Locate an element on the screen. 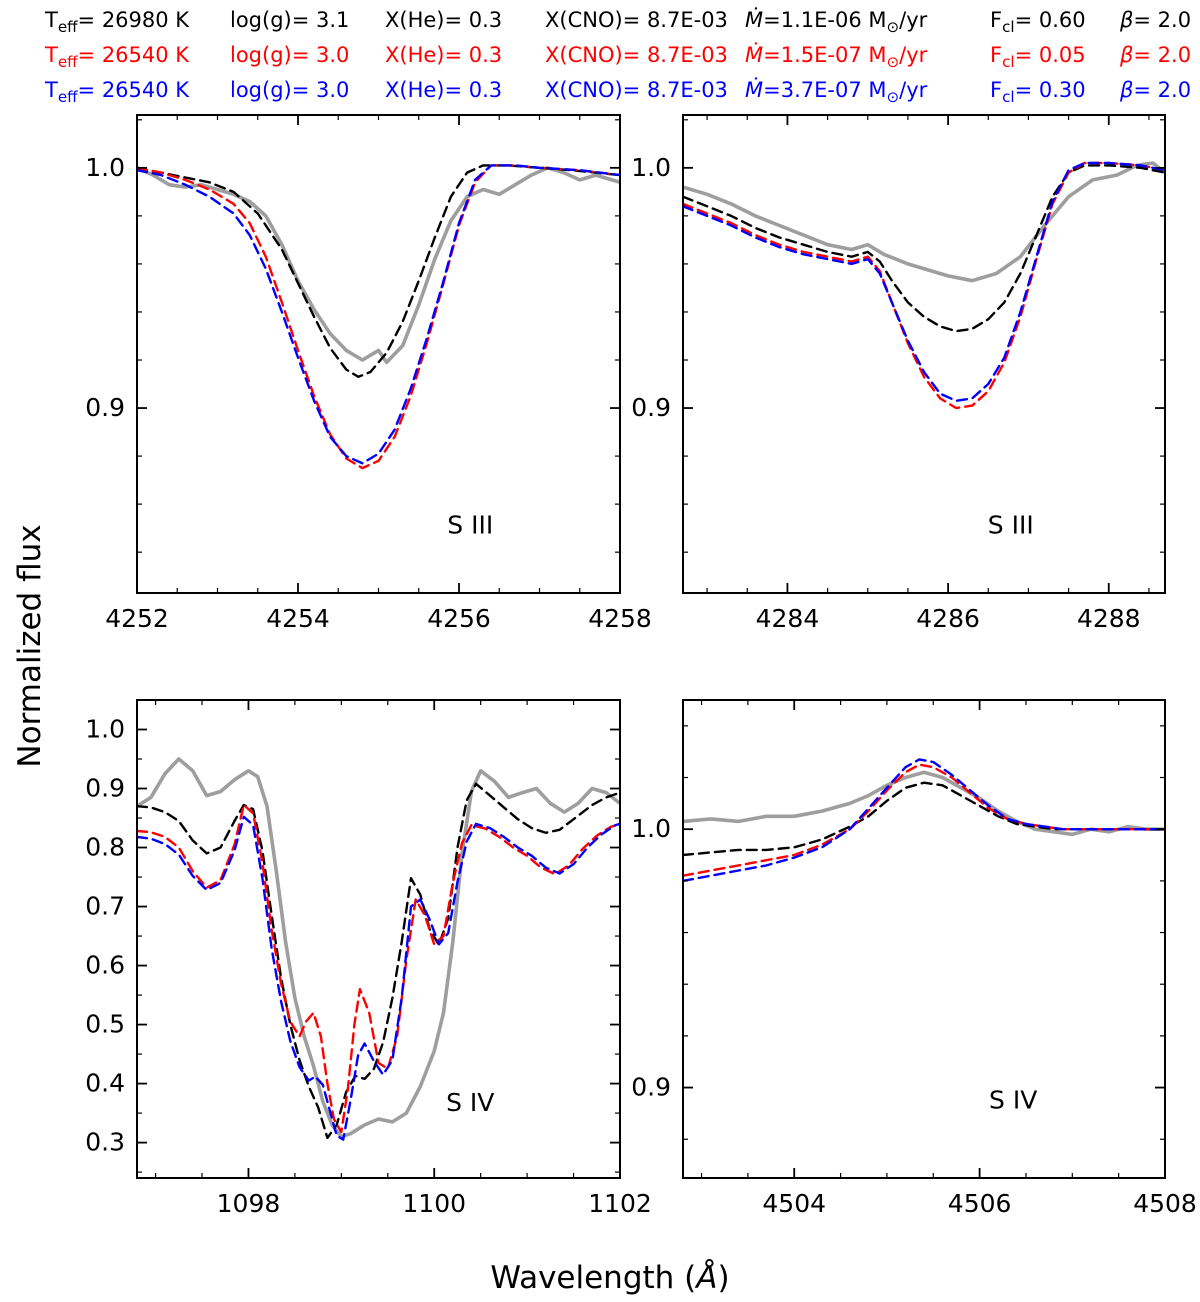 This screenshot has width=1200, height=1302. param-teff: Teff= 26980 K is located at coordinates (117, 22).